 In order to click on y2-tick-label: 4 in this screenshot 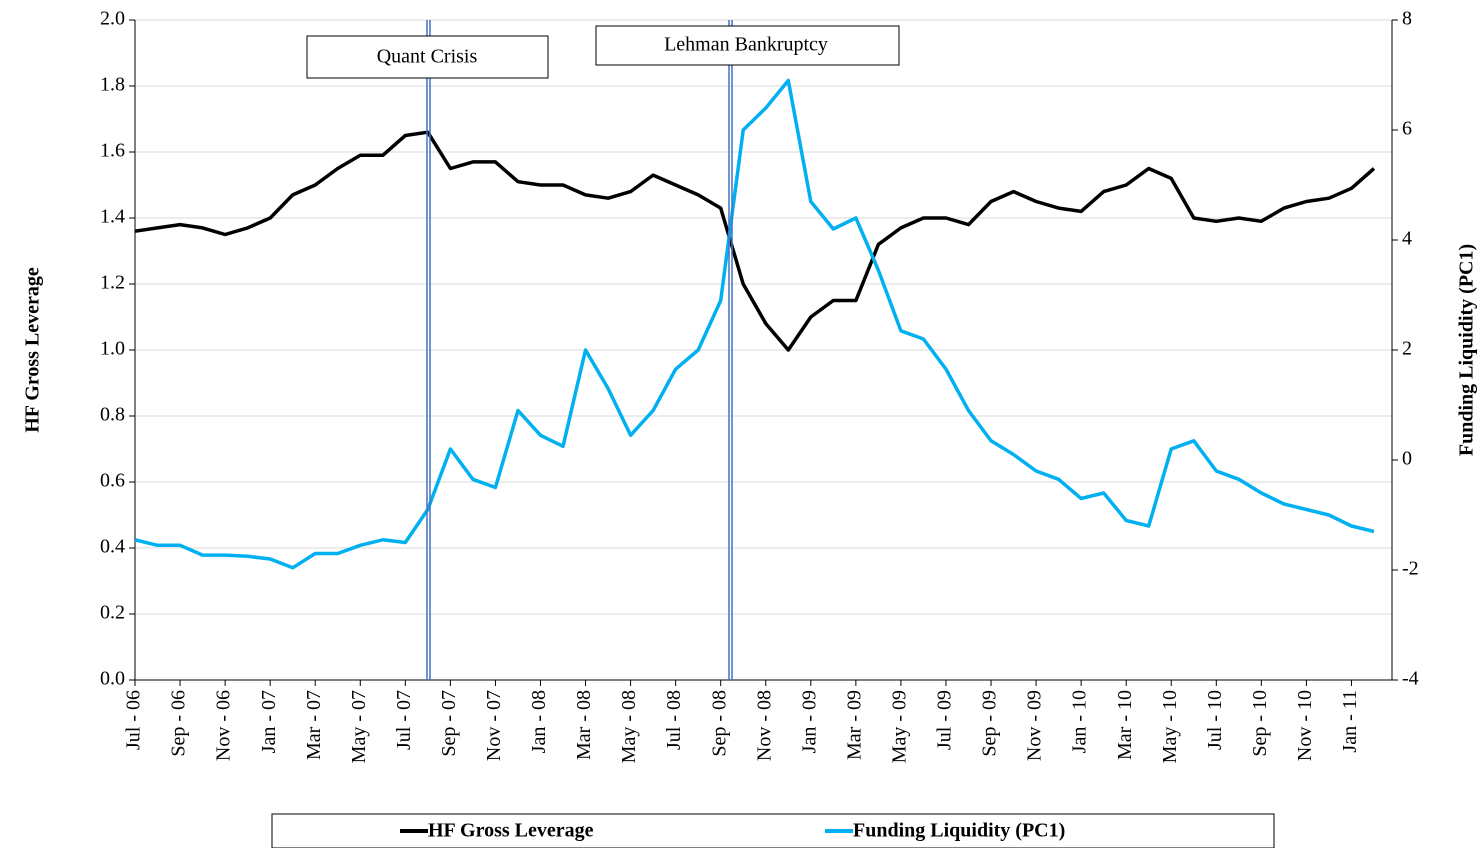, I will do `click(1407, 239)`.